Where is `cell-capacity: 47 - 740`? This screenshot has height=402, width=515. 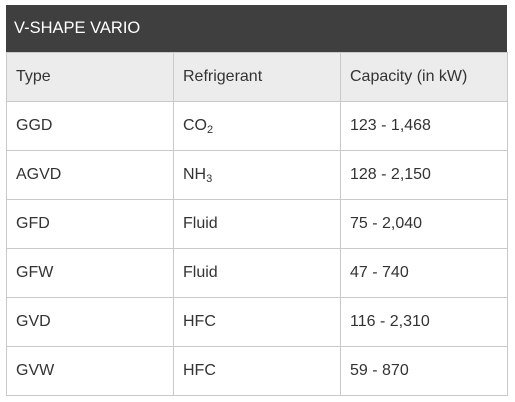 cell-capacity: 47 - 740 is located at coordinates (424, 273).